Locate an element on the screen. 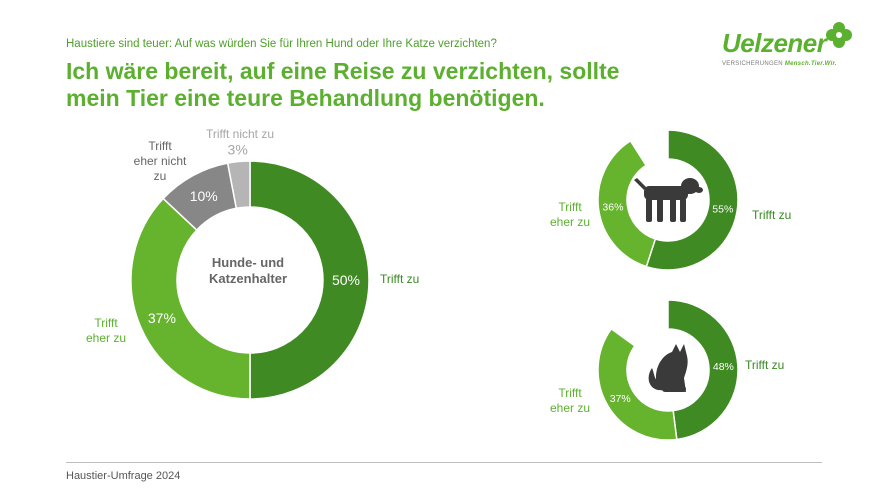 Image resolution: width=889 pixels, height=500 pixels. dog-icon is located at coordinates (668, 200).